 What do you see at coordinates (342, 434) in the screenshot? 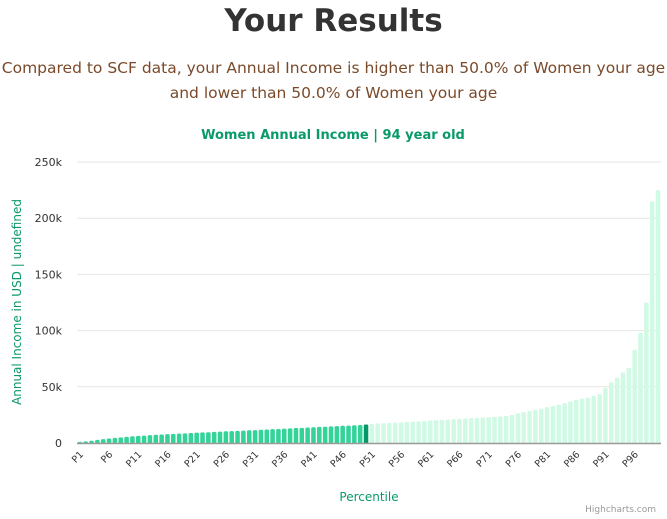
I see `bar-p46` at bounding box center [342, 434].